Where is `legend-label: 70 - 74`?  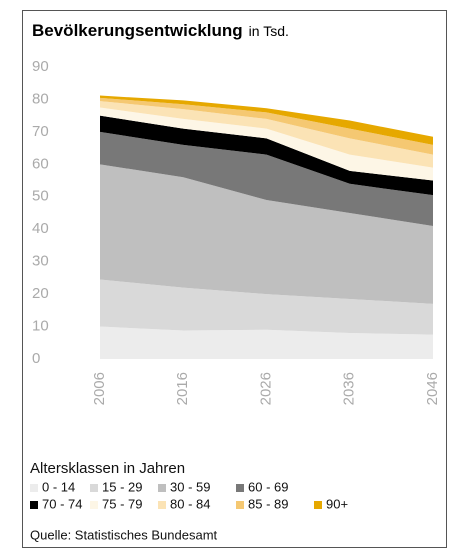 legend-label: 70 - 74 is located at coordinates (62, 503).